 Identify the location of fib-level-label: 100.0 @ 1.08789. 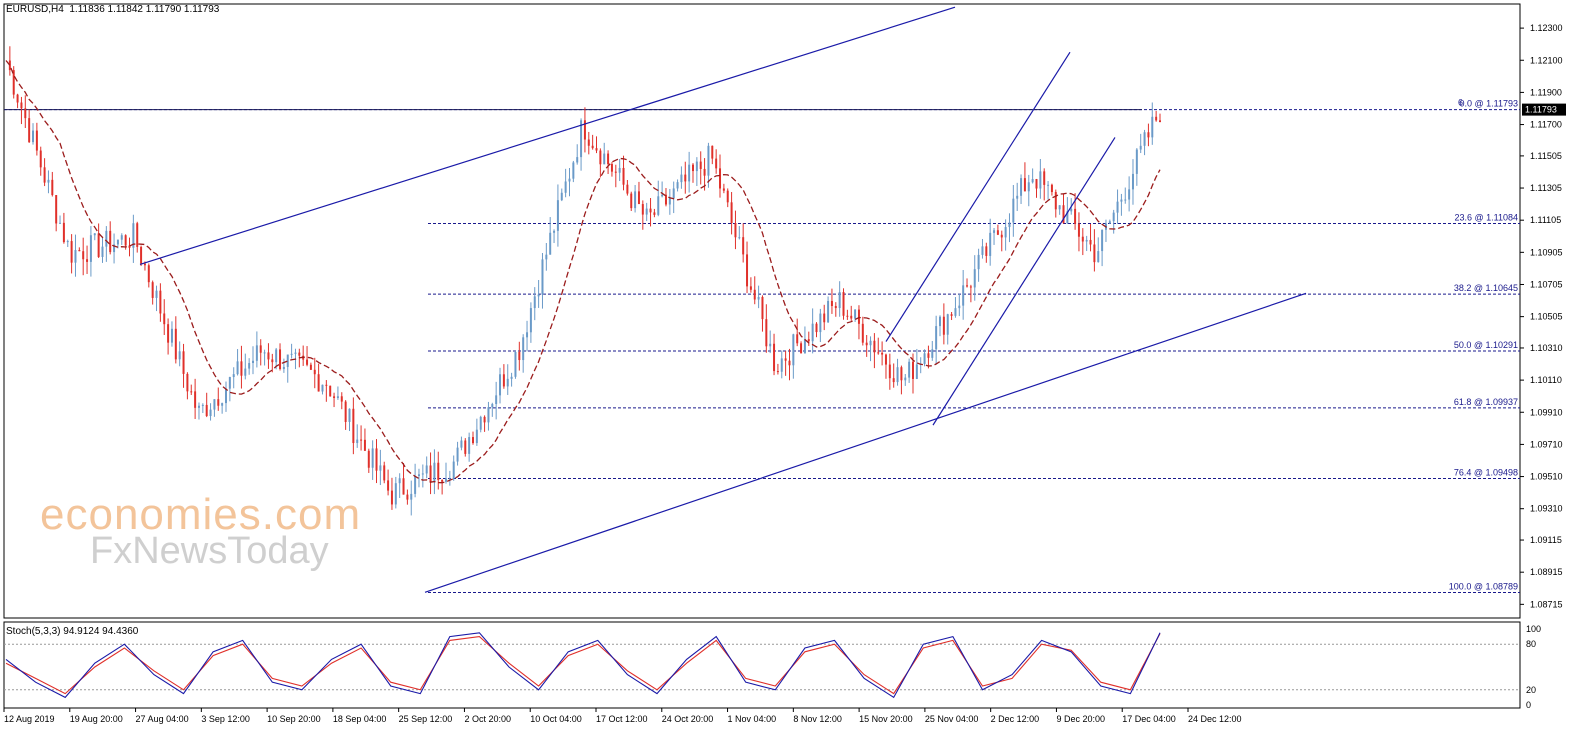
(1483, 586).